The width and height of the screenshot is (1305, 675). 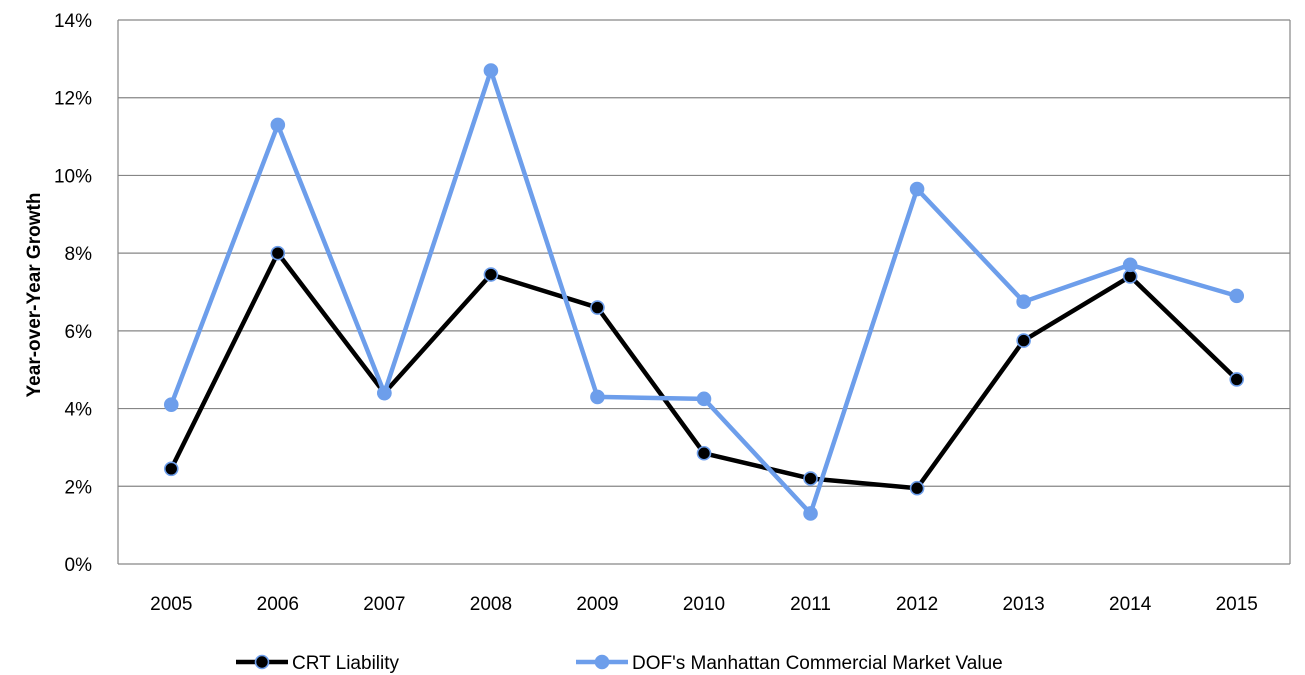 I want to click on y-tick-label: 4%, so click(x=79, y=410).